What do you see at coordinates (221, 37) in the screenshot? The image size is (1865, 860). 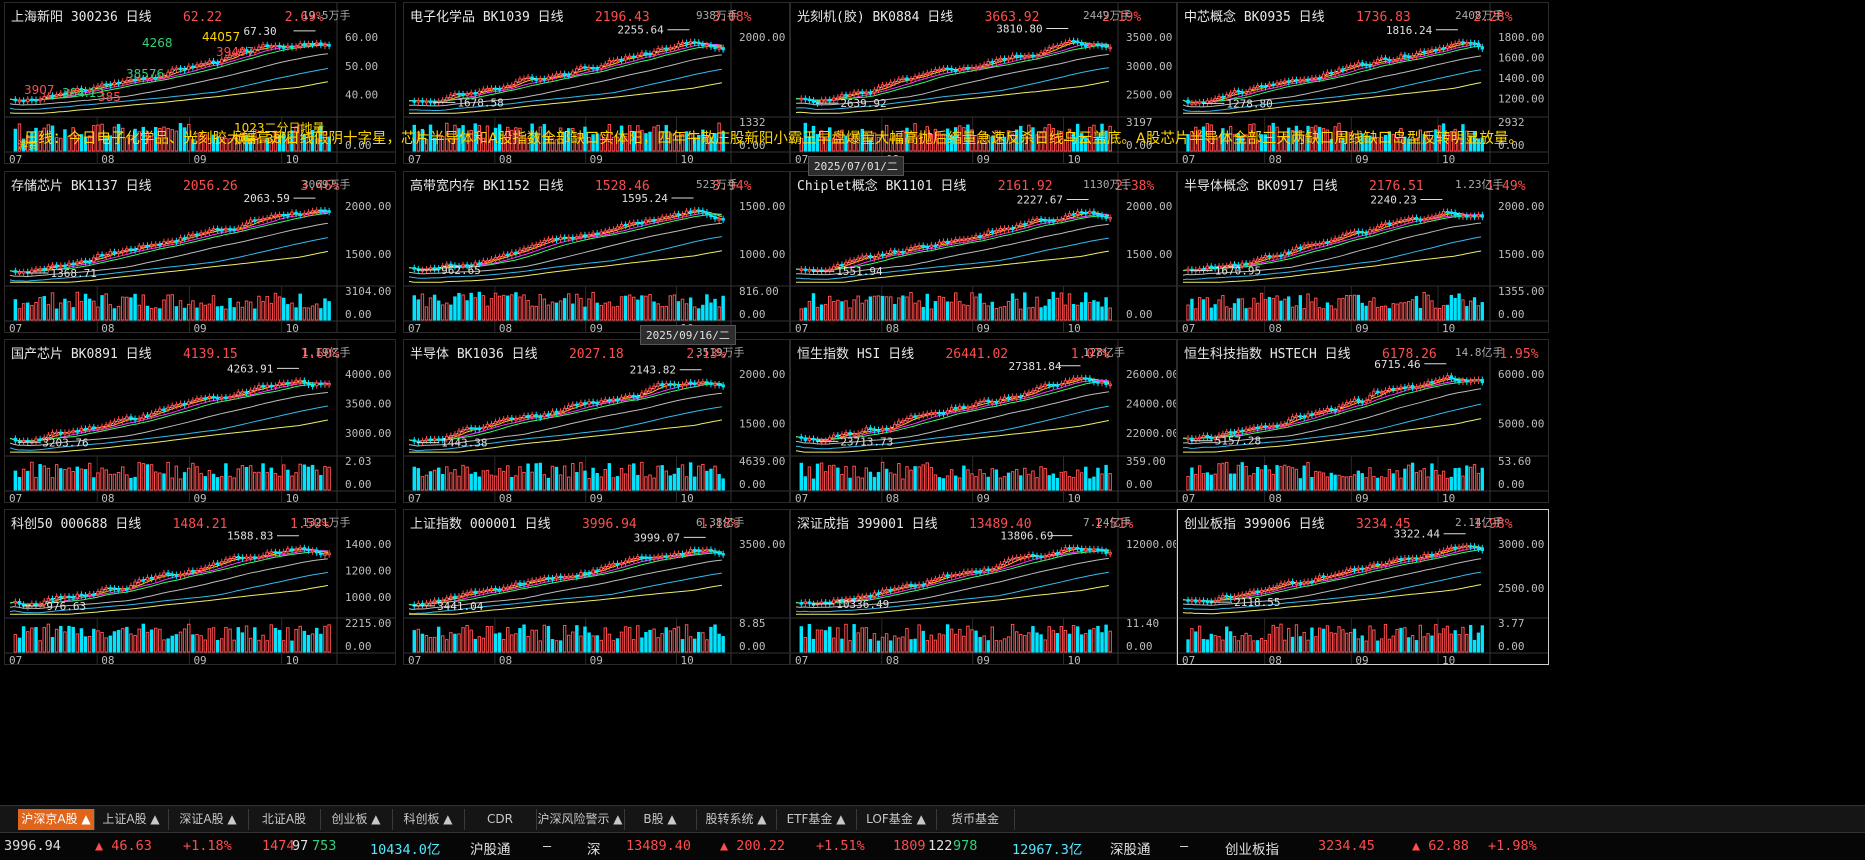 I see `label-44057: 44057` at bounding box center [221, 37].